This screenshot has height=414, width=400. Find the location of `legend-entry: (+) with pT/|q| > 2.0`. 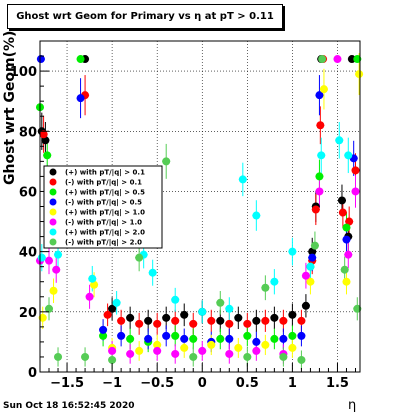

legend-entry: (+) with pT/|q| > 2.0 is located at coordinates (105, 233).